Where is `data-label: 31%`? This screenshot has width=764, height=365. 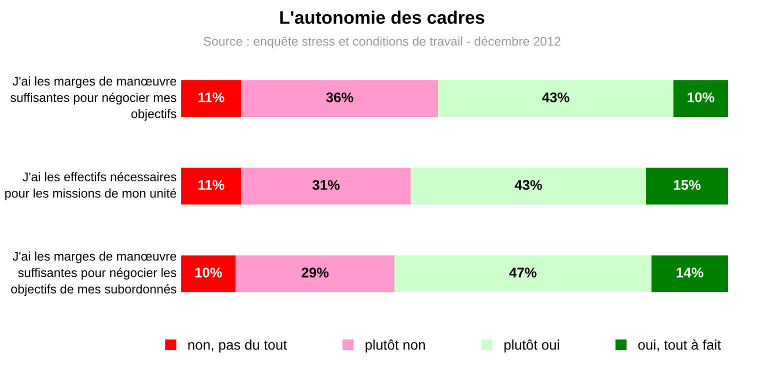
data-label: 31% is located at coordinates (326, 185).